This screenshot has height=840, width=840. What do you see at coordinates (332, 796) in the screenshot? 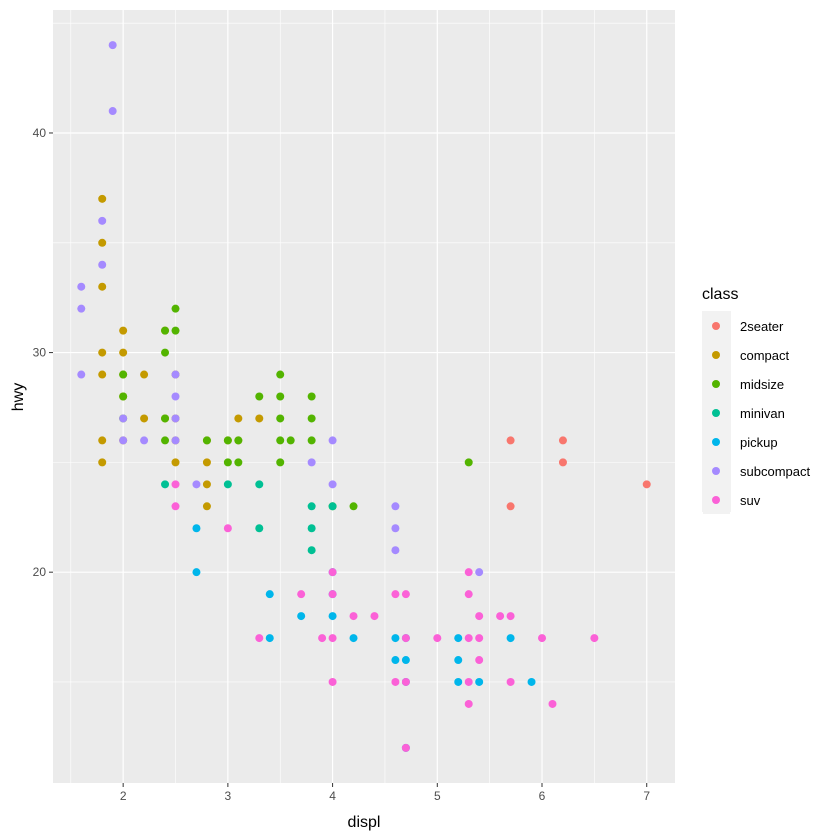
I see `x-tick-label: 4` at bounding box center [332, 796].